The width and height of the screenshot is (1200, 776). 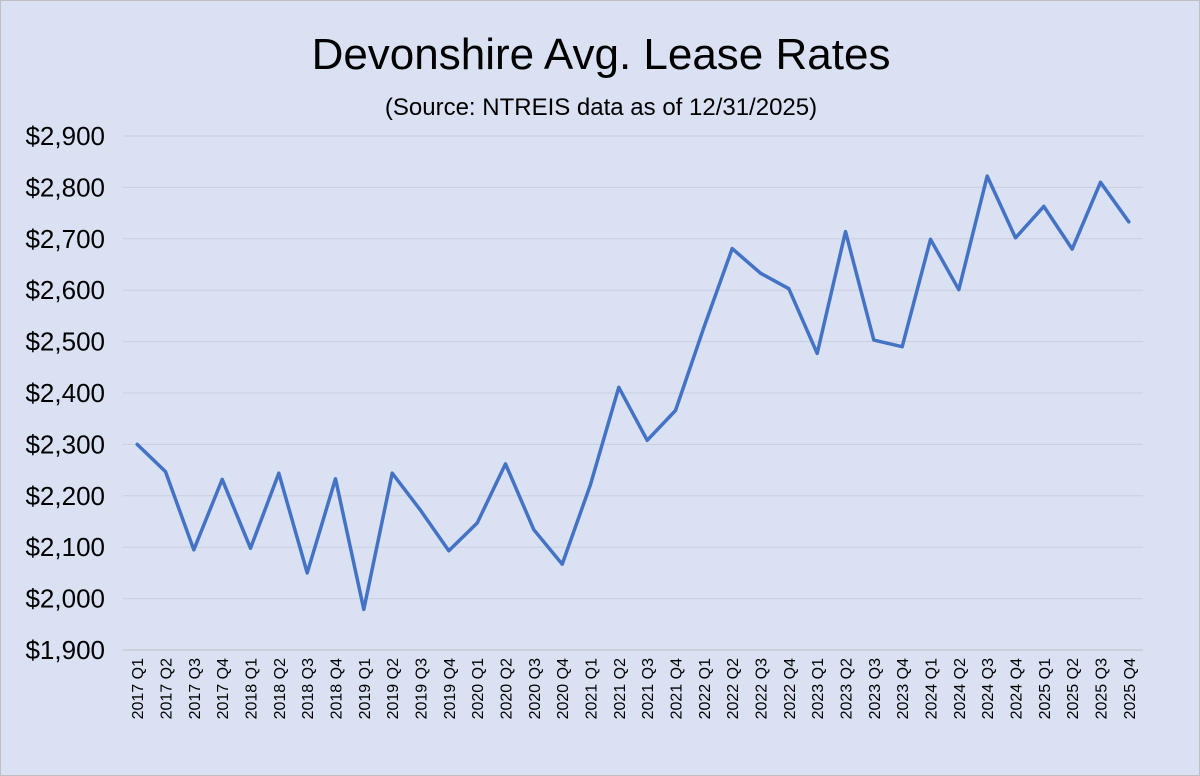 What do you see at coordinates (65, 342) in the screenshot?
I see `y-tick-label: $2,500` at bounding box center [65, 342].